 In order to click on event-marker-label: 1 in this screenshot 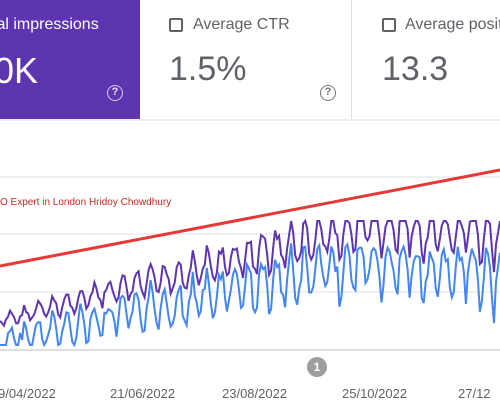, I will do `click(317, 367)`.